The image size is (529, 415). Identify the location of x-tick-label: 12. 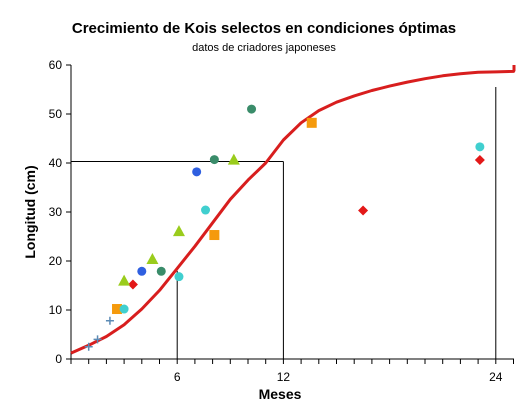
(284, 377).